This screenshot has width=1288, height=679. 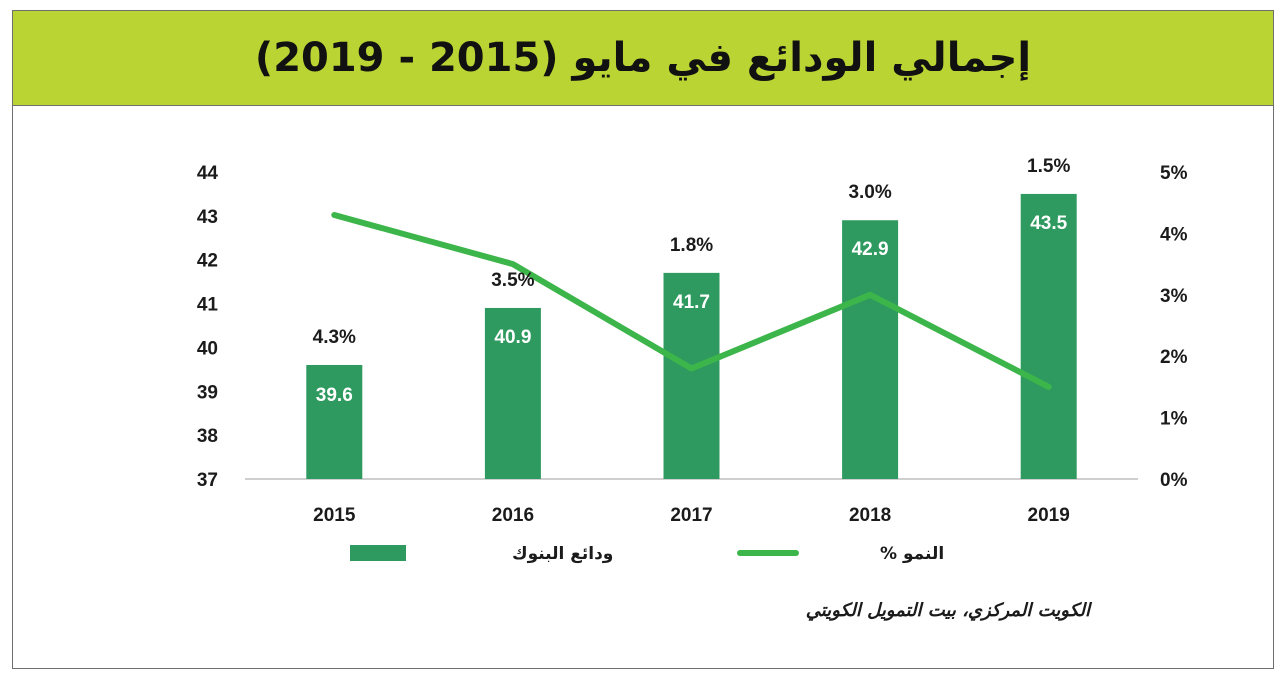 I want to click on bar-value-label: 39.6, so click(x=334, y=395).